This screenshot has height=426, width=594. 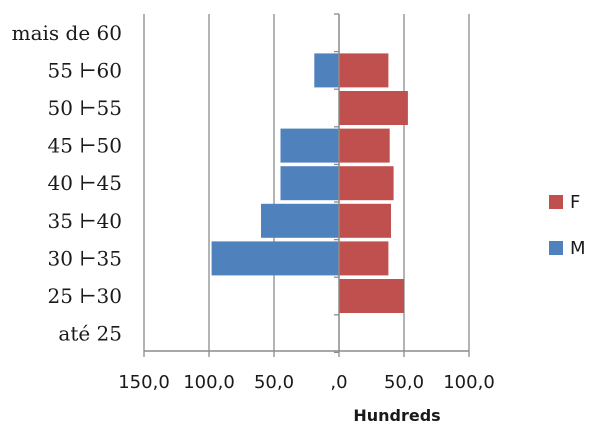 I want to click on legend: FM, so click(x=567, y=225).